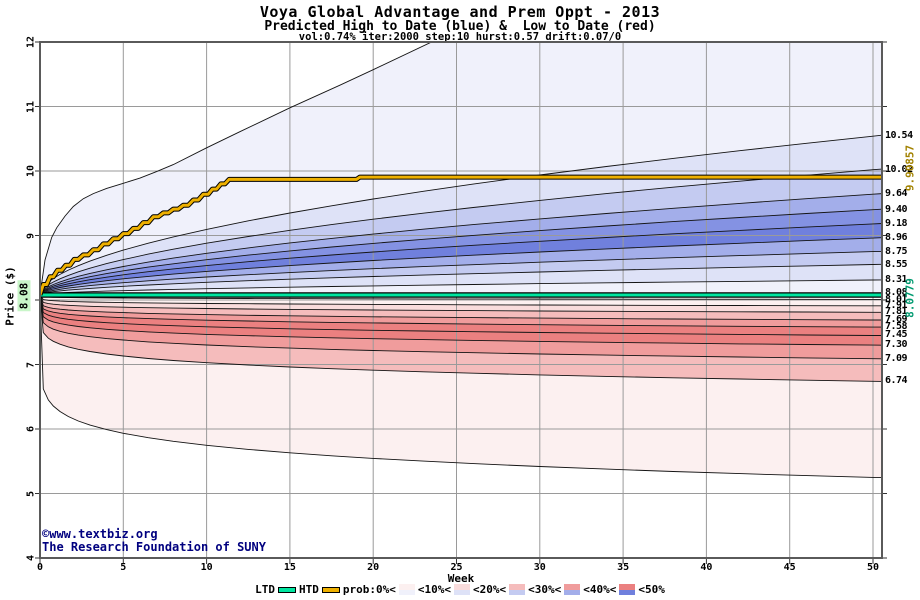 The width and height of the screenshot is (920, 600). What do you see at coordinates (896, 358) in the screenshot?
I see `right-value-label-7.09: 7.09` at bounding box center [896, 358].